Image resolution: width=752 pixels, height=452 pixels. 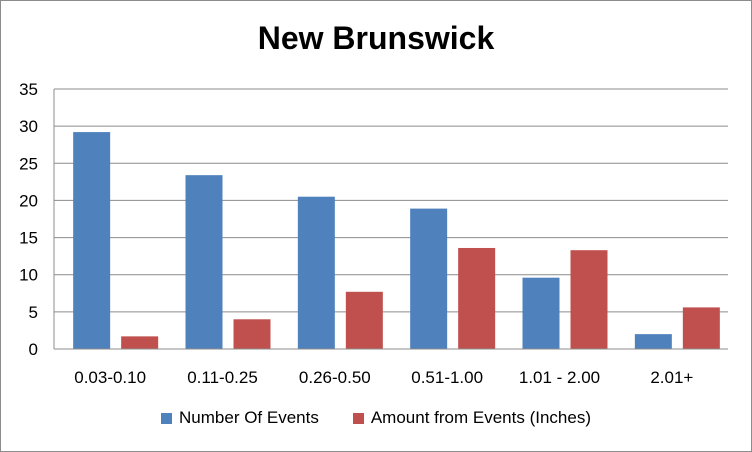 What do you see at coordinates (480, 417) in the screenshot?
I see `legend-label-series-2: Amount from Events (Inches)` at bounding box center [480, 417].